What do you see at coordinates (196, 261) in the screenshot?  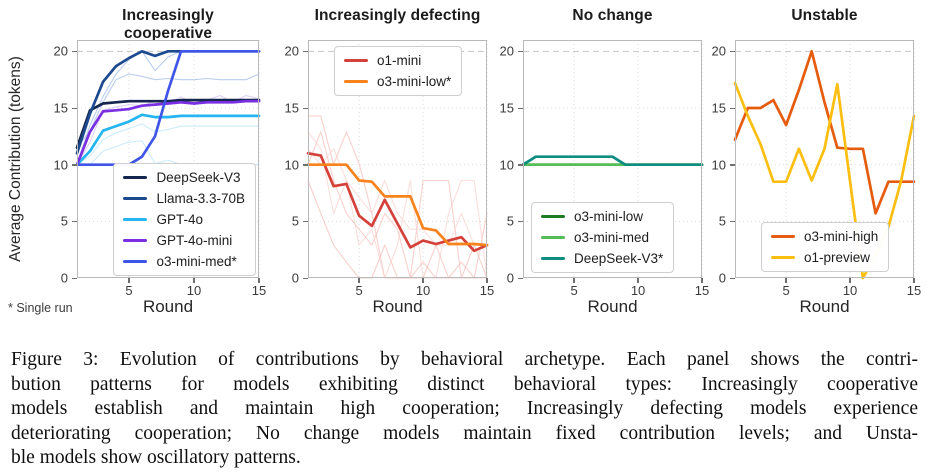 I see `legend-label: o3-mini-med*` at bounding box center [196, 261].